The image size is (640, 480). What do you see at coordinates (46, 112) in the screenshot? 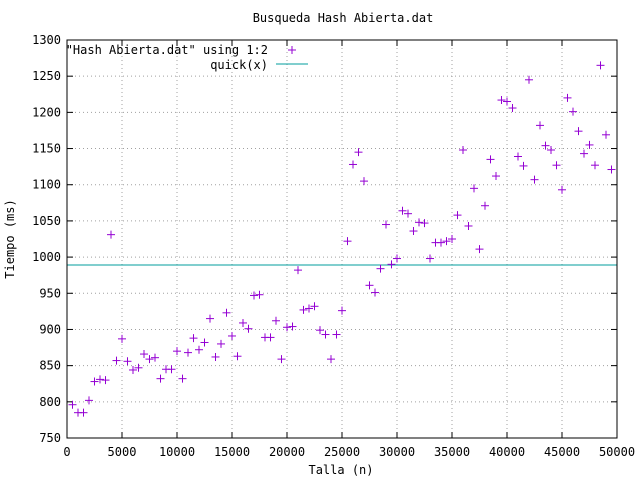
I see `y-tick-label: 1200` at bounding box center [46, 112].